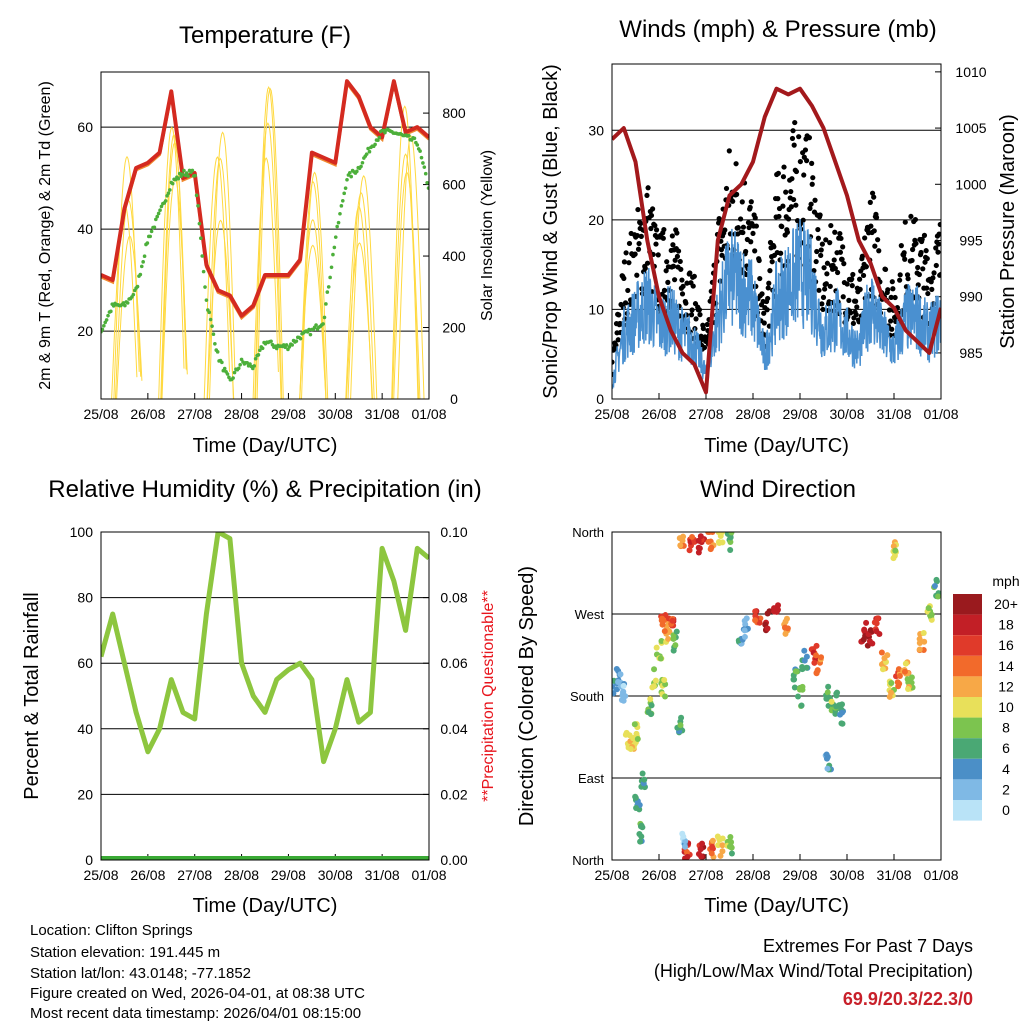 Image resolution: width=1024 pixels, height=1024 pixels. I want to click on legend-swatch, so click(967, 666).